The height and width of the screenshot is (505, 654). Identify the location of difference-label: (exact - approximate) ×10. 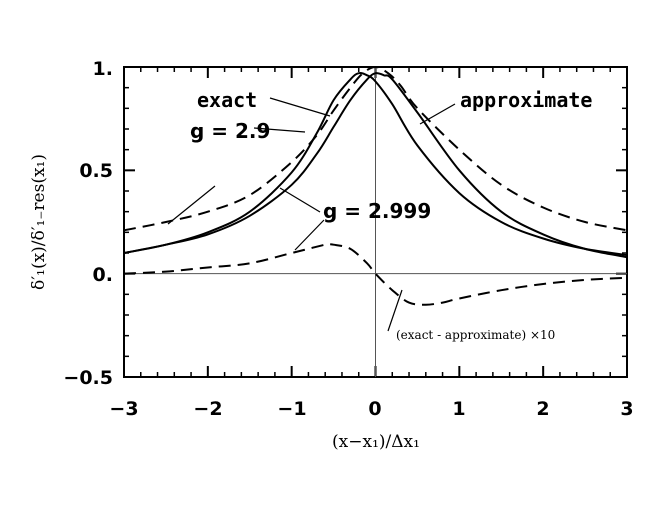
(475, 335).